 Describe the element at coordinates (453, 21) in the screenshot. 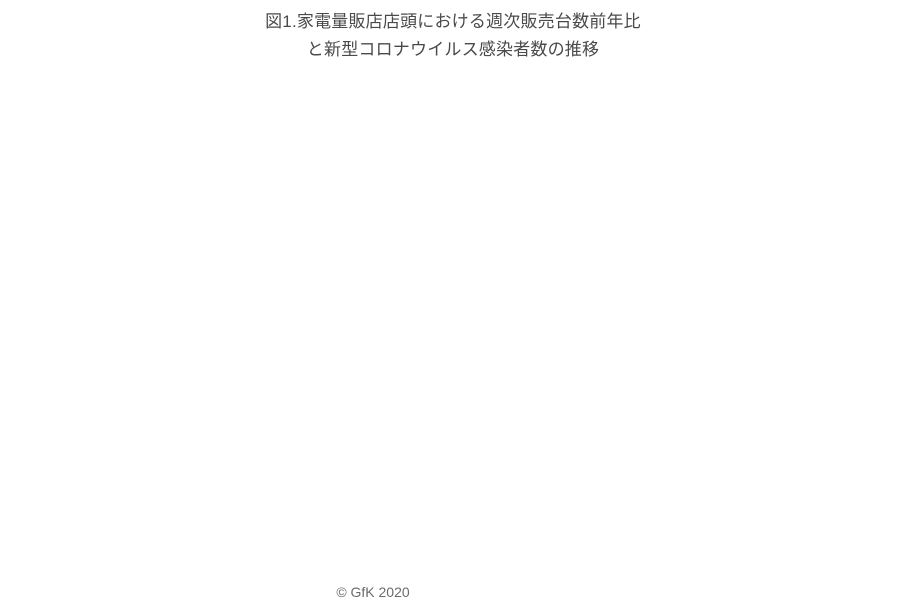

I see `chart-title-line-1: 図1.家電量販店店頭における週次販売台数前年比` at that location.